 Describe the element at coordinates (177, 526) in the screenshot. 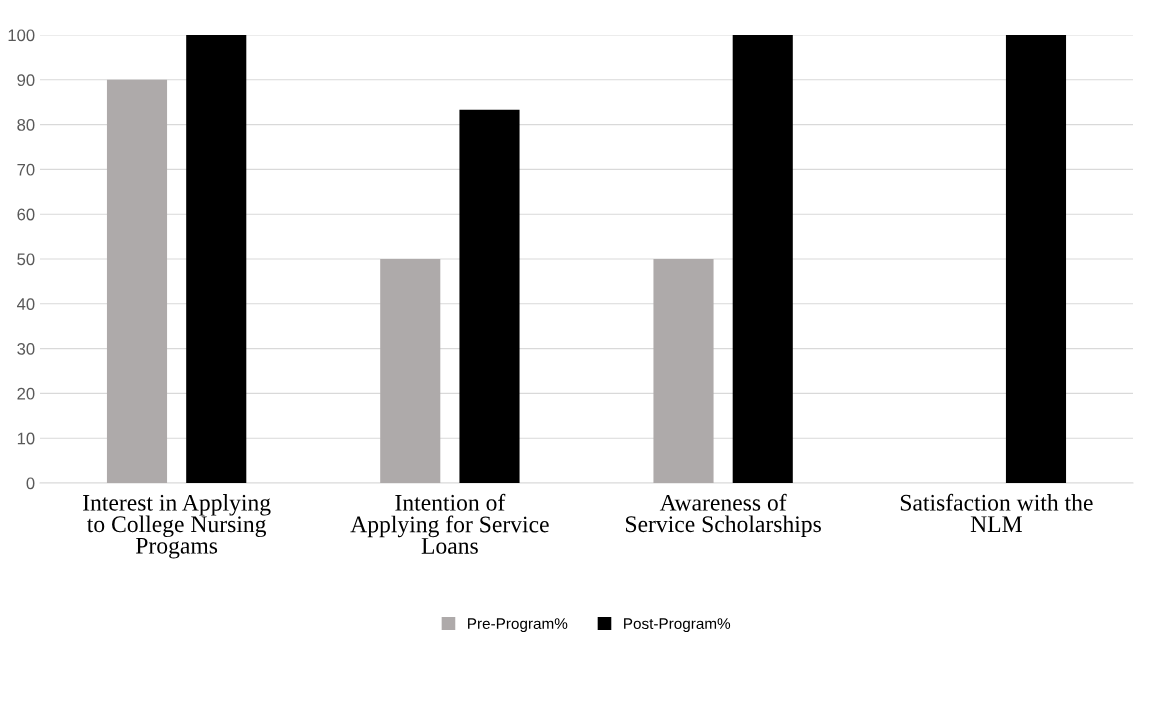

I see `x-tick-label: Interest in Applying to College Nursing Progams` at that location.